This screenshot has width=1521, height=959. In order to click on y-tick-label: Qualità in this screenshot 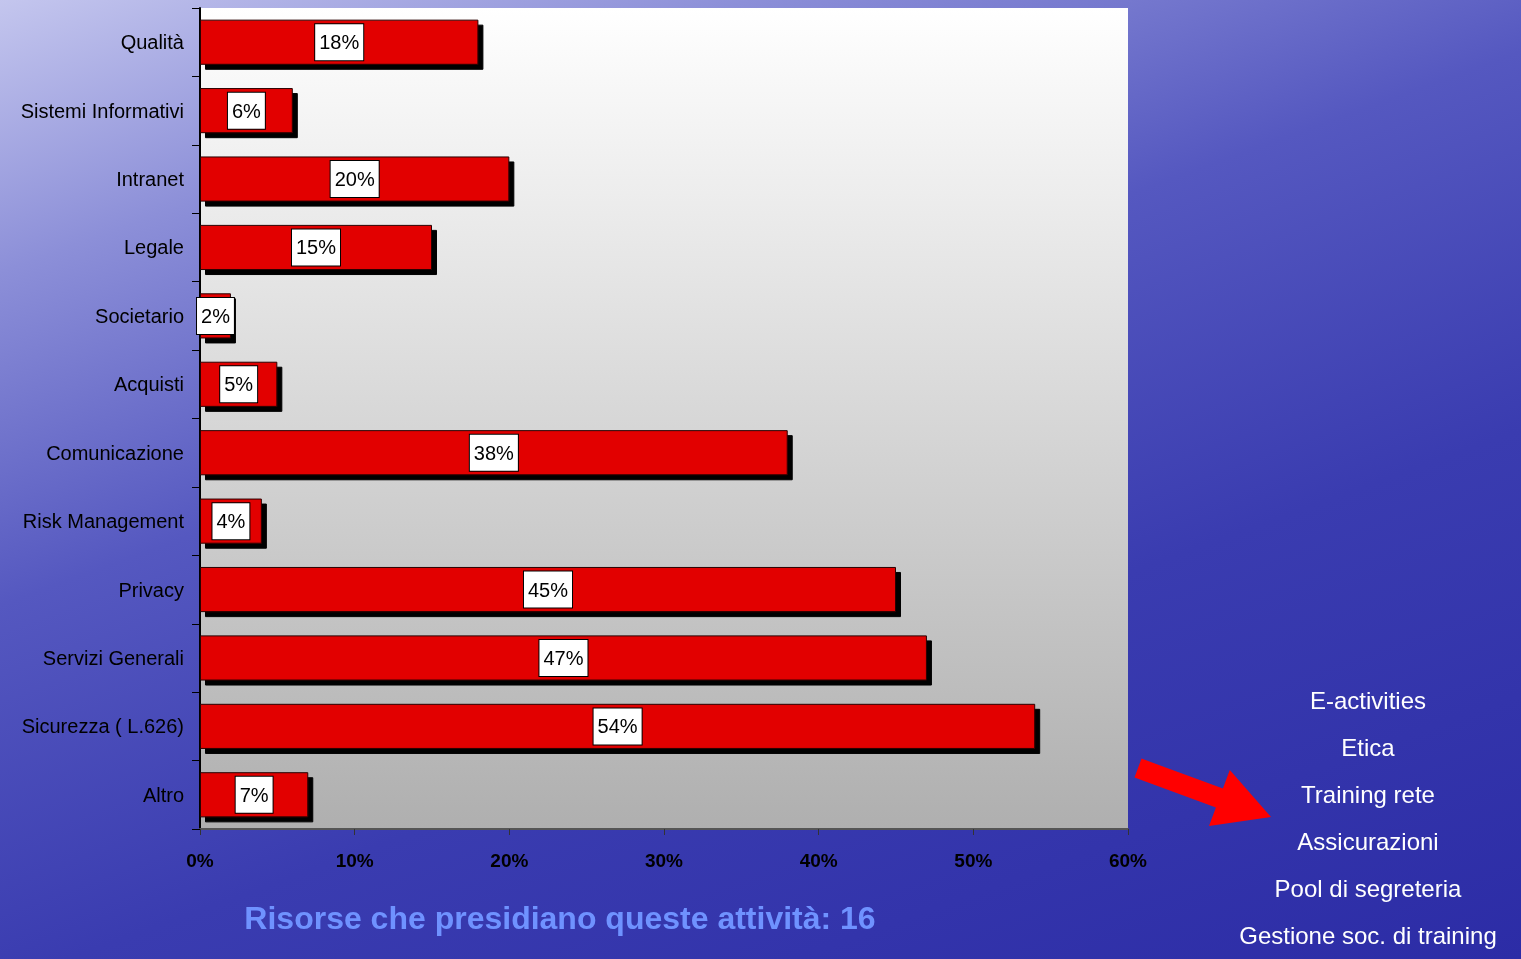, I will do `click(152, 42)`.